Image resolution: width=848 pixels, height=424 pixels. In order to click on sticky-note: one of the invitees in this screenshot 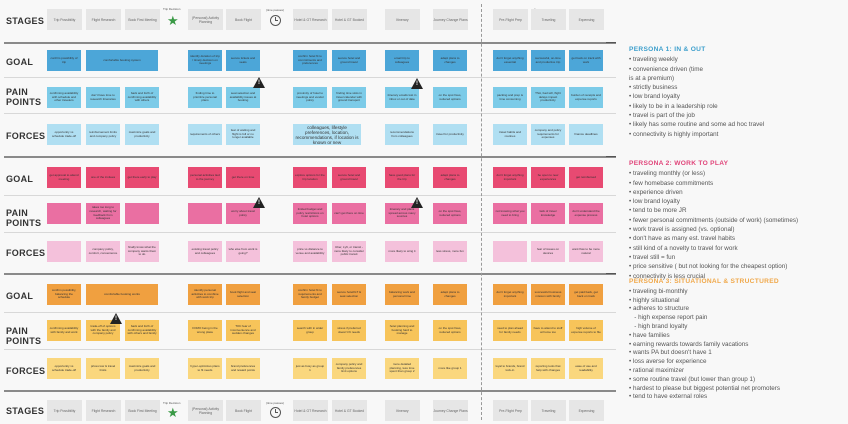, I will do `click(103, 177)`.